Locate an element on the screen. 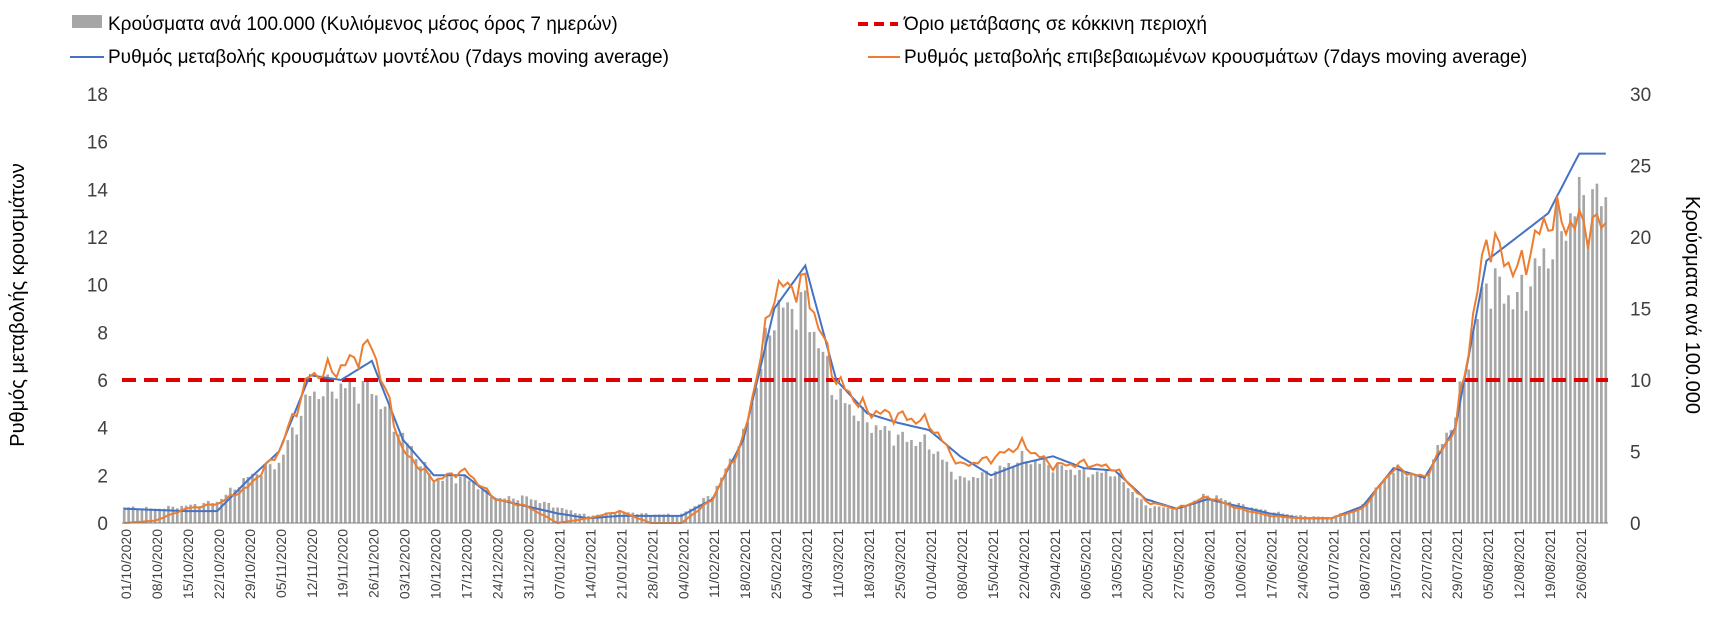  x-tick-label: 28/01/2021 is located at coordinates (652, 564).